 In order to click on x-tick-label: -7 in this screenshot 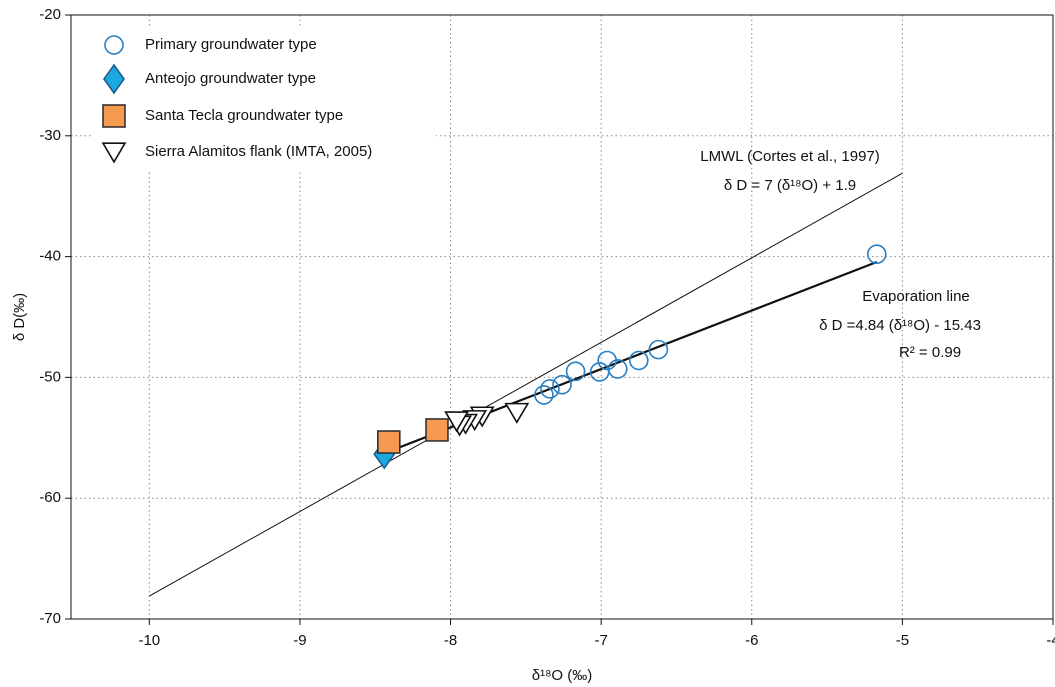, I will do `click(600, 640)`.